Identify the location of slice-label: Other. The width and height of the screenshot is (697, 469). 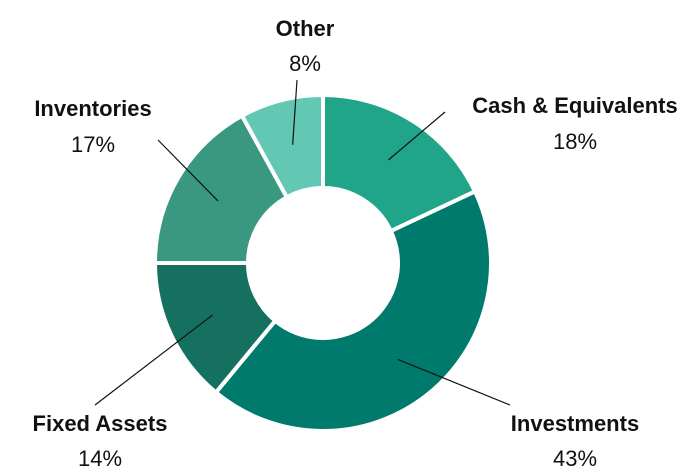
(305, 28).